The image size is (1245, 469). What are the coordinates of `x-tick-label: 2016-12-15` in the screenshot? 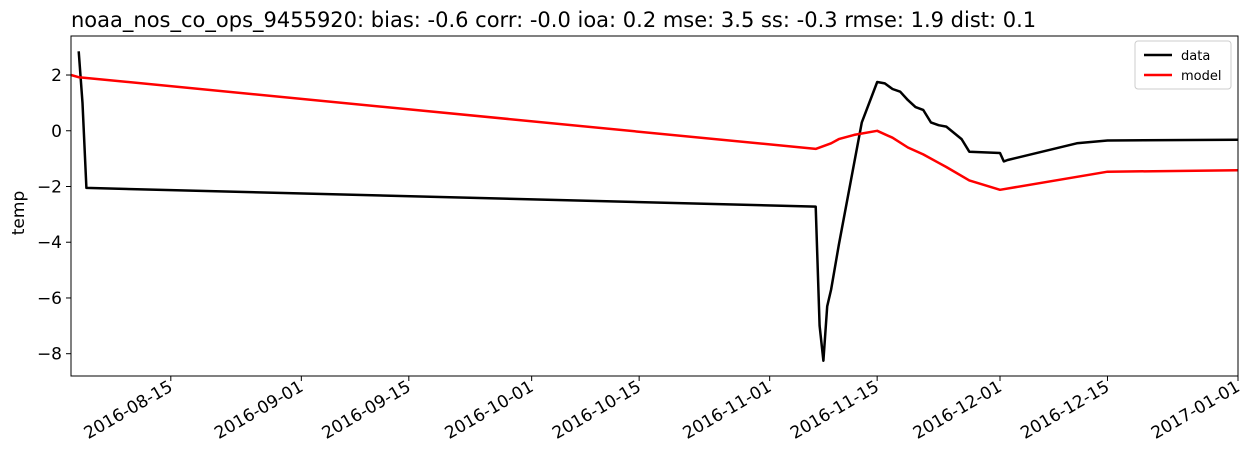 It's located at (1065, 410).